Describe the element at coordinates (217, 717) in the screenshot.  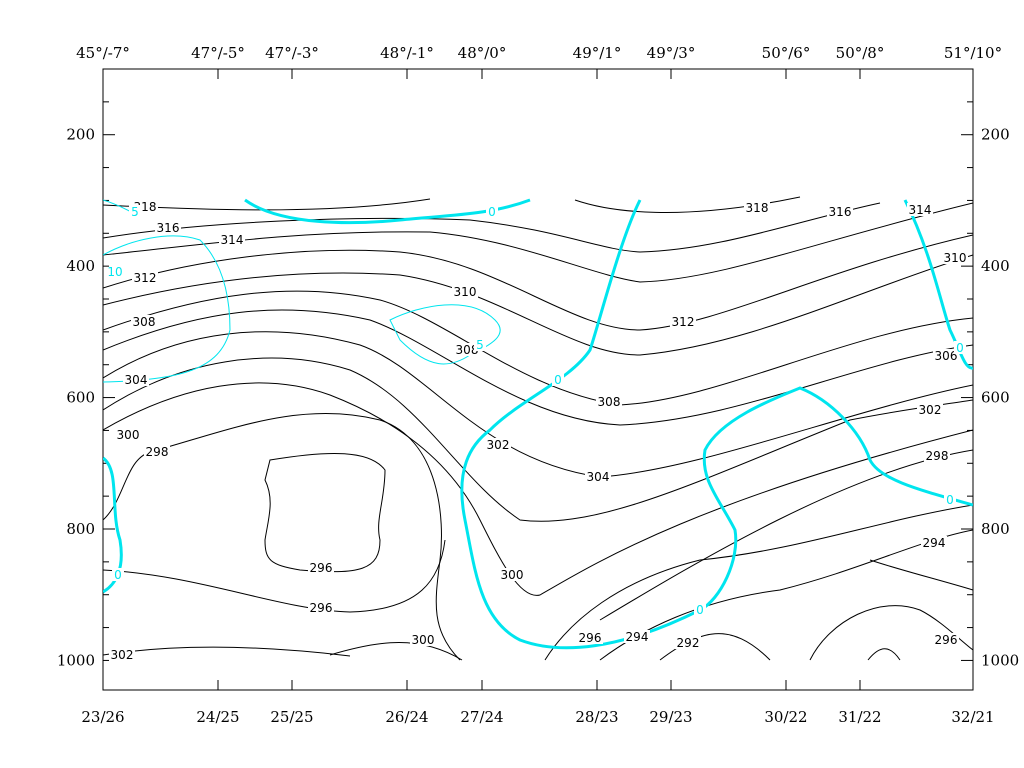
I see `x-tick-label: 24/25` at that location.